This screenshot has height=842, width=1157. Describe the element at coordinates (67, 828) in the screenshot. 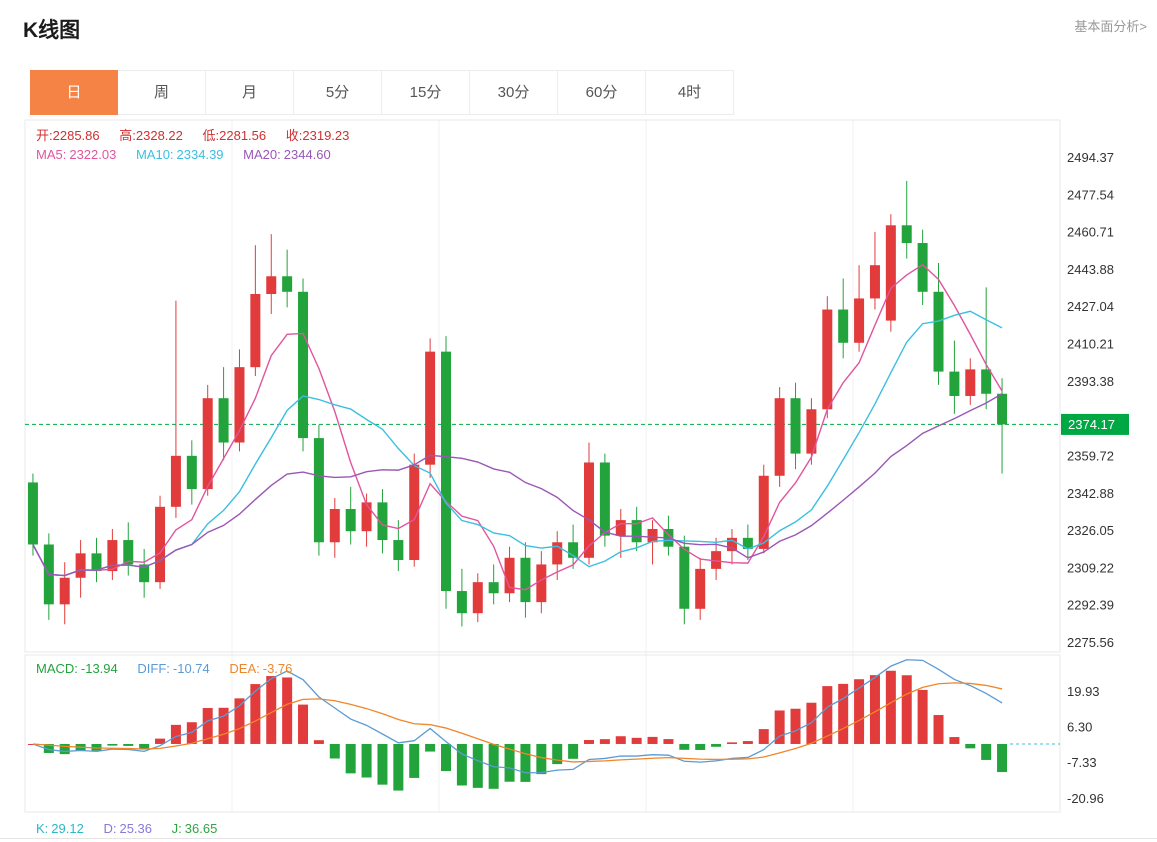

I see `k-value: 29.12` at that location.